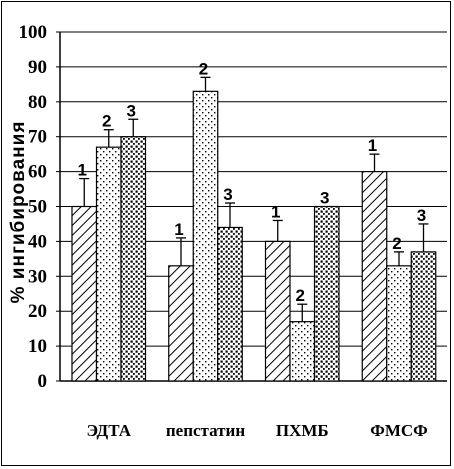  I want to click on x-category-label: ЭДТА, so click(108, 430).